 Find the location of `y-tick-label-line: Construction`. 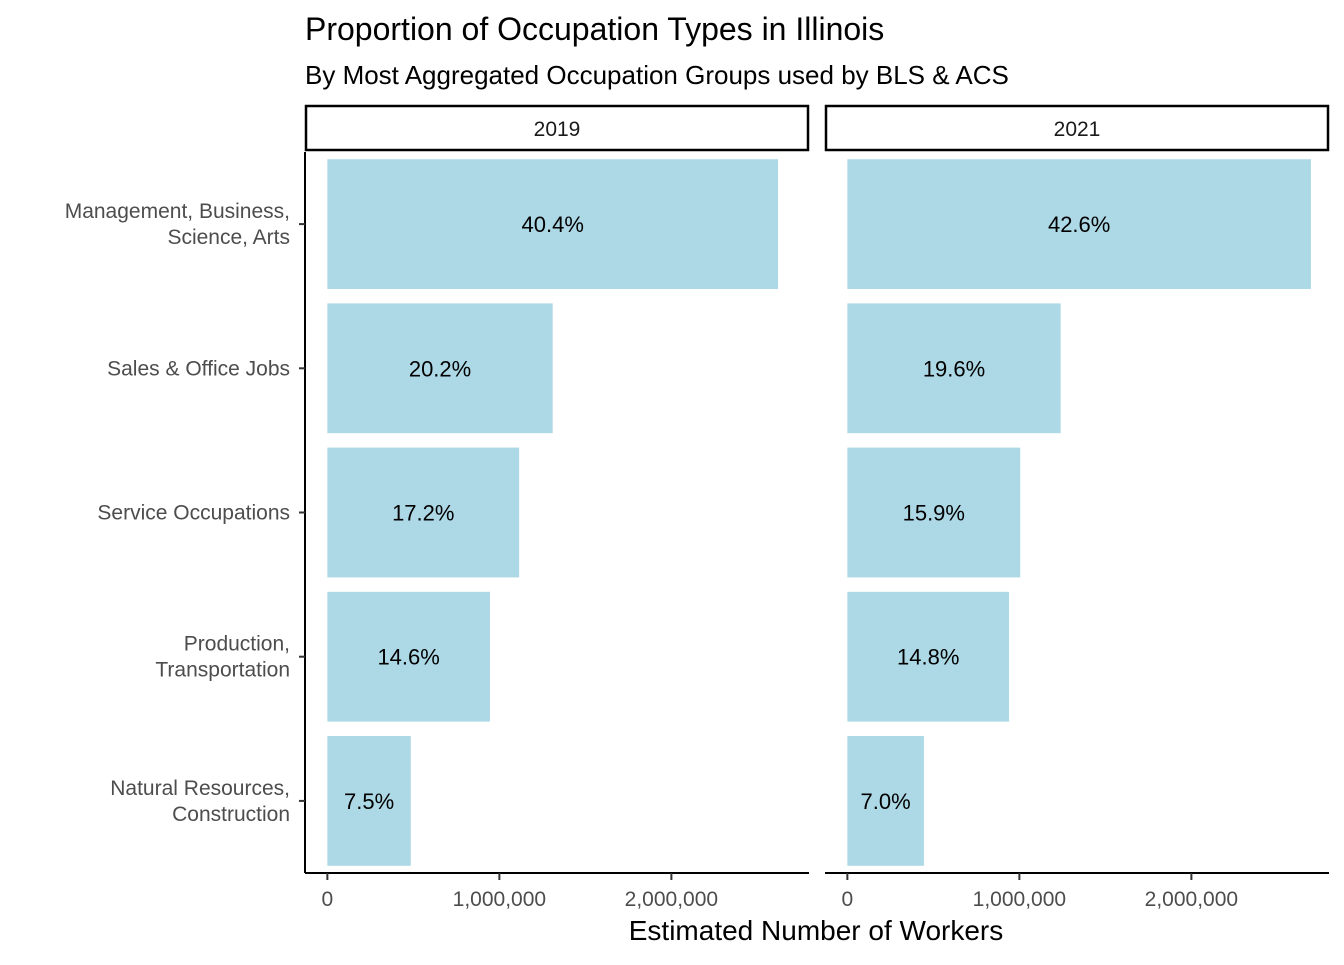

y-tick-label-line: Construction is located at coordinates (231, 814).